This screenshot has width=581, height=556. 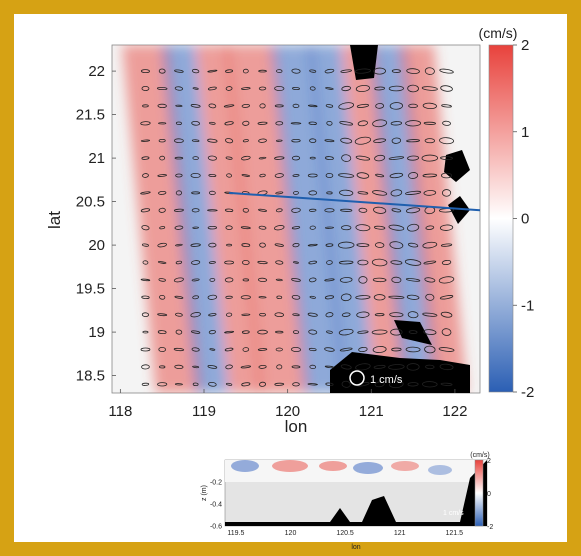 I want to click on scale-label: 1 cm/s, so click(x=386, y=380).